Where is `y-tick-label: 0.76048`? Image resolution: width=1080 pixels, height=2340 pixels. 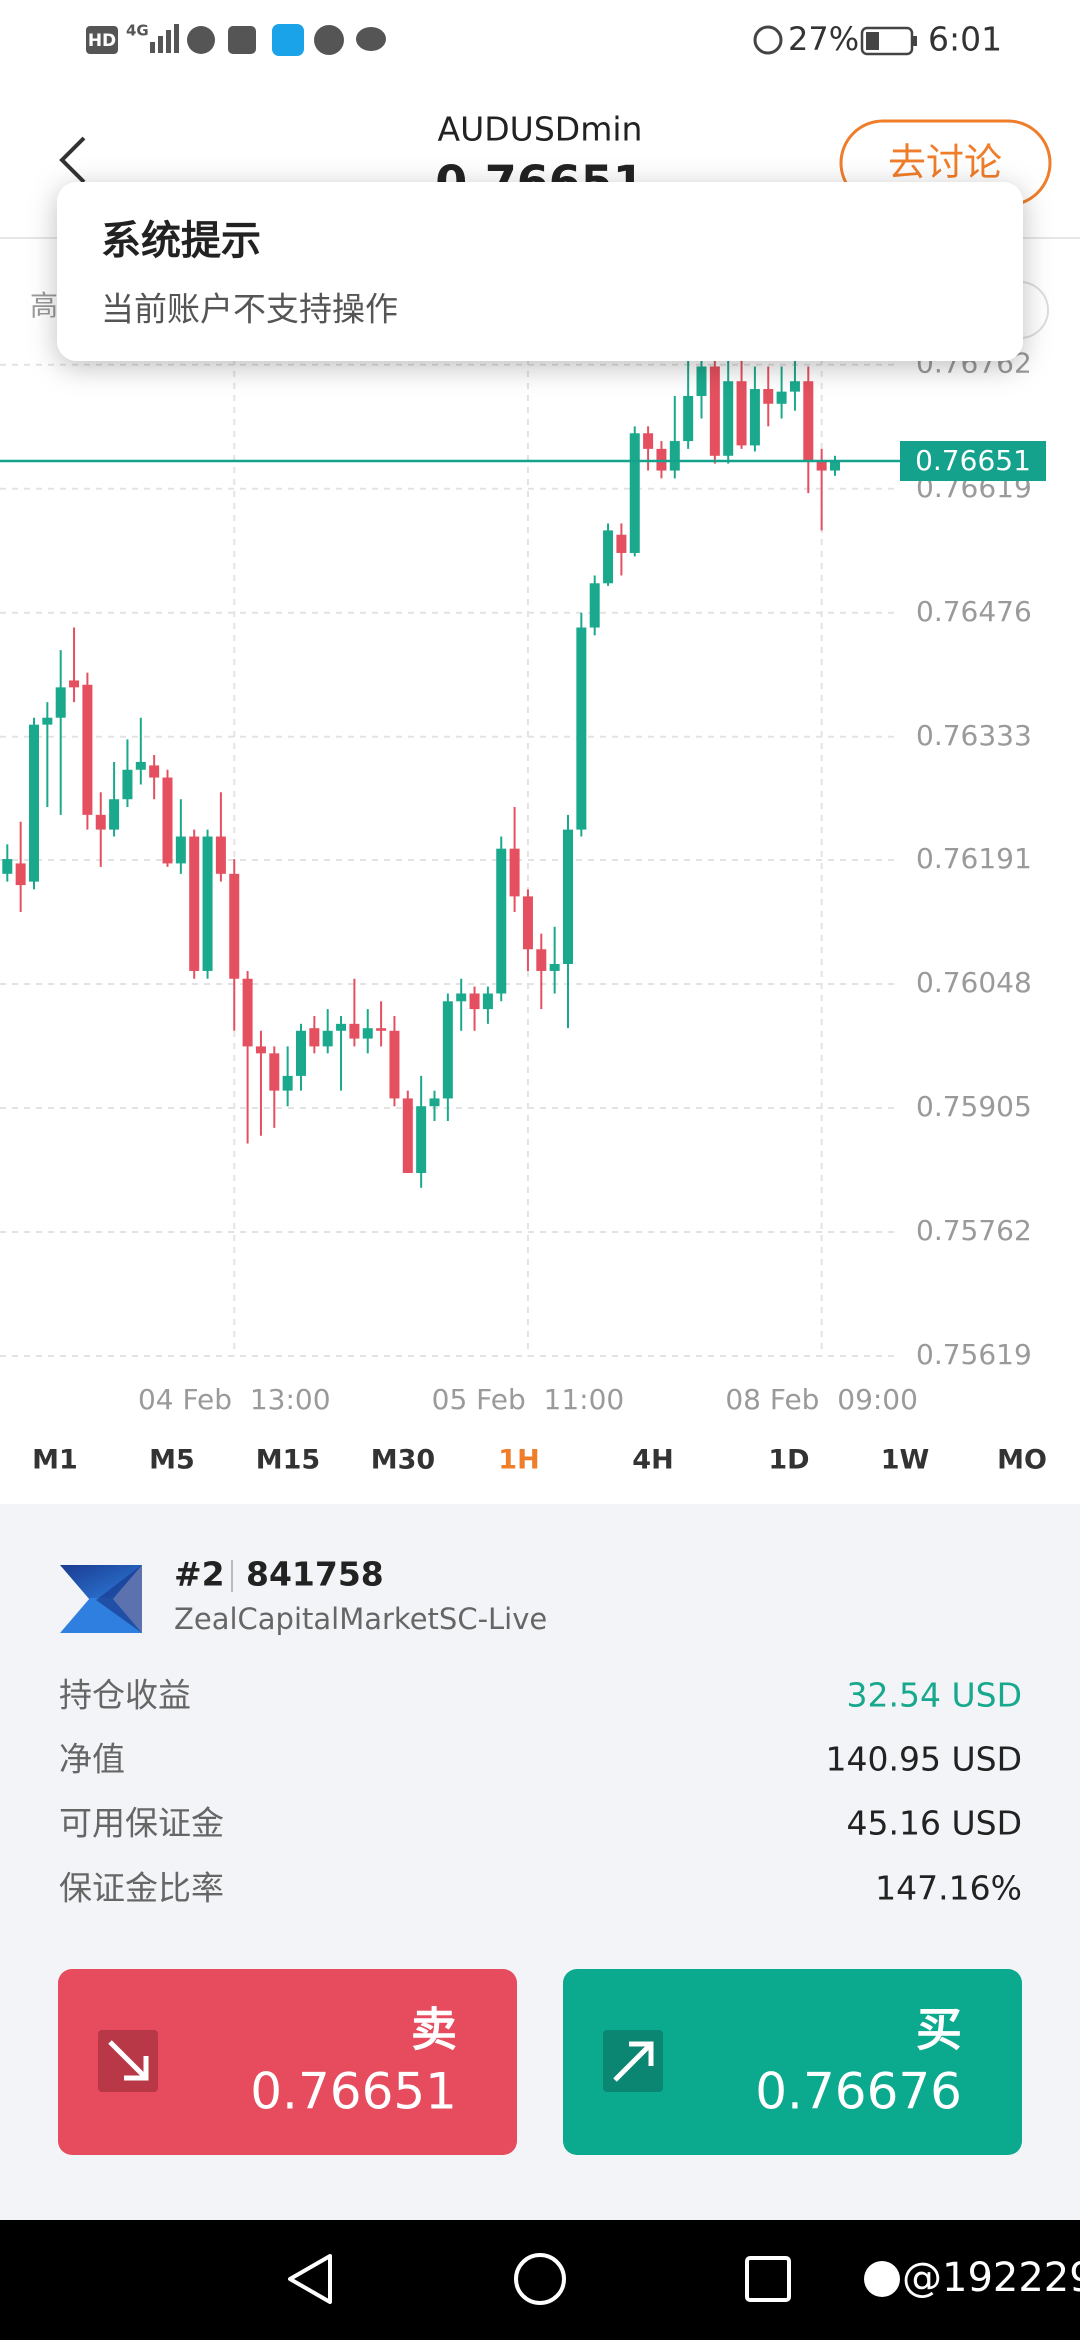 y-tick-label: 0.76048 is located at coordinates (974, 982).